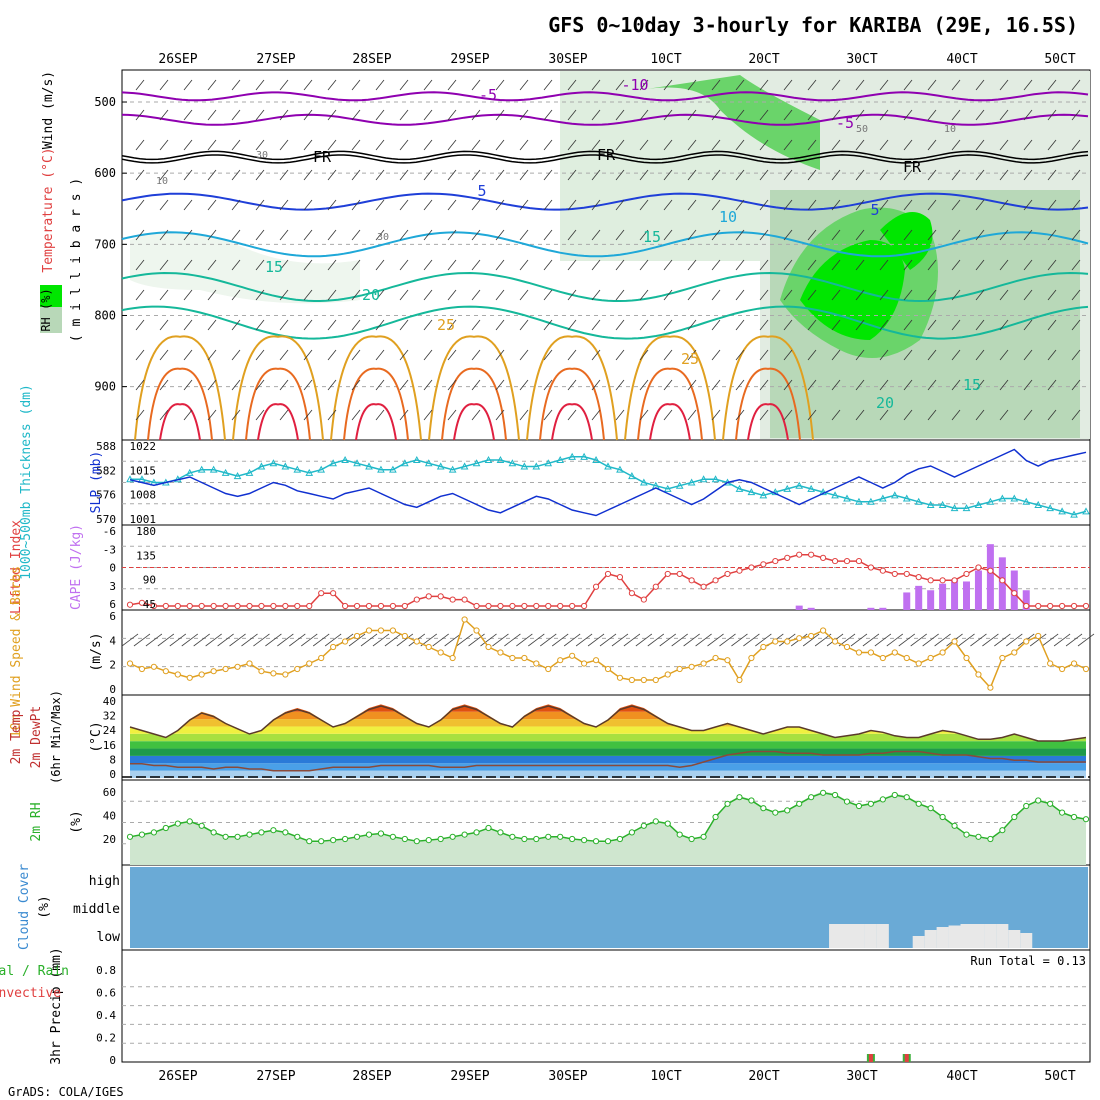  What do you see at coordinates (48, 110) in the screenshot?
I see `ylabel-wind: Wind (m/s)` at bounding box center [48, 110].